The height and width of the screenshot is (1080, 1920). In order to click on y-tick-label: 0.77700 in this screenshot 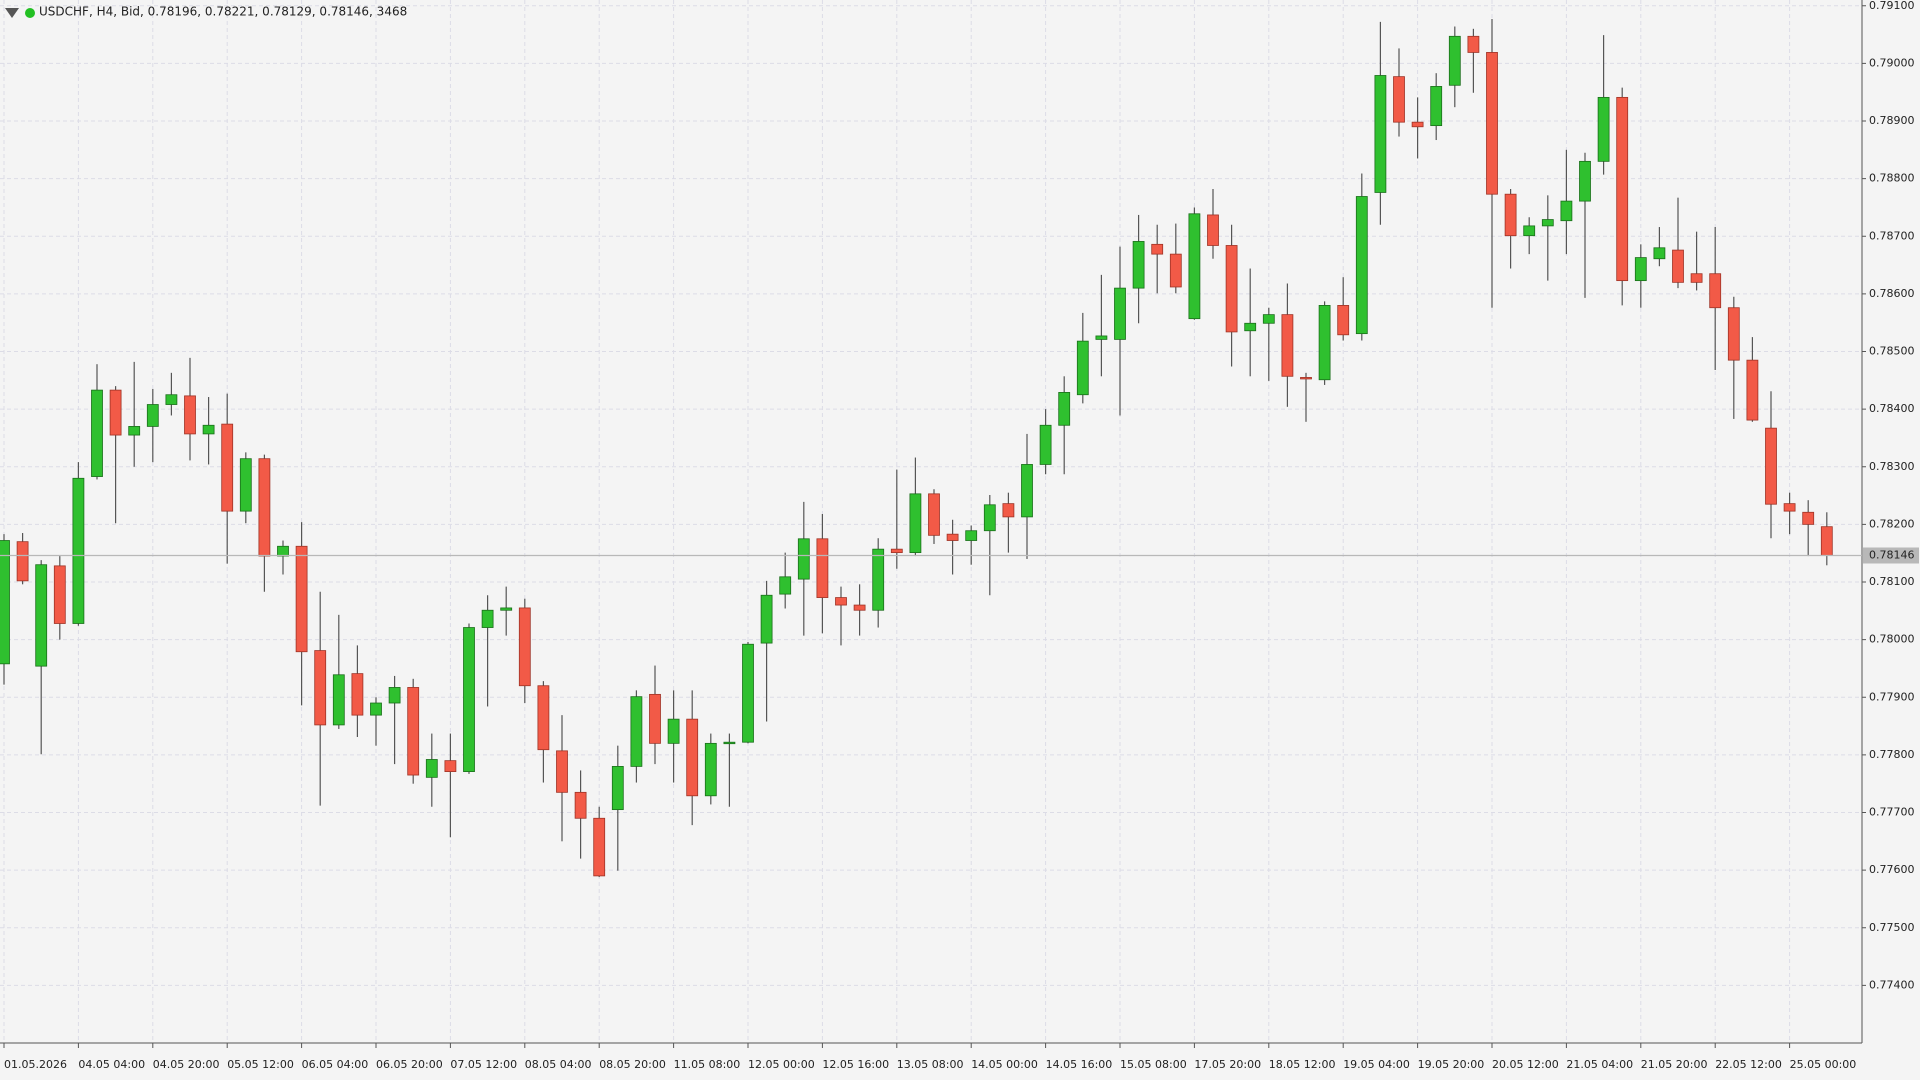, I will do `click(1892, 812)`.